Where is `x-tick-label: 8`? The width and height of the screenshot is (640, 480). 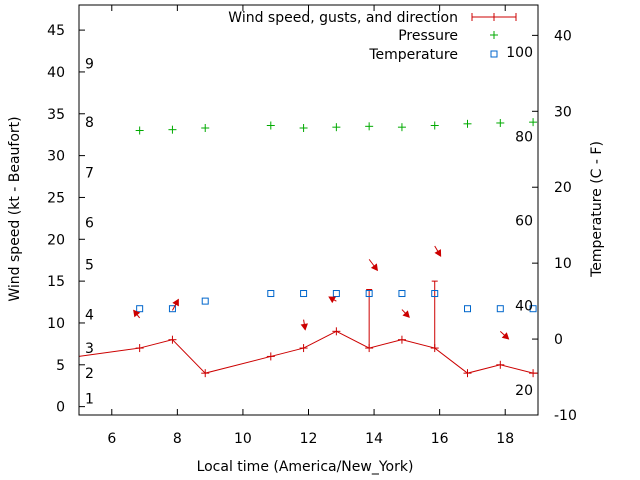 x-tick-label: 8 is located at coordinates (177, 439).